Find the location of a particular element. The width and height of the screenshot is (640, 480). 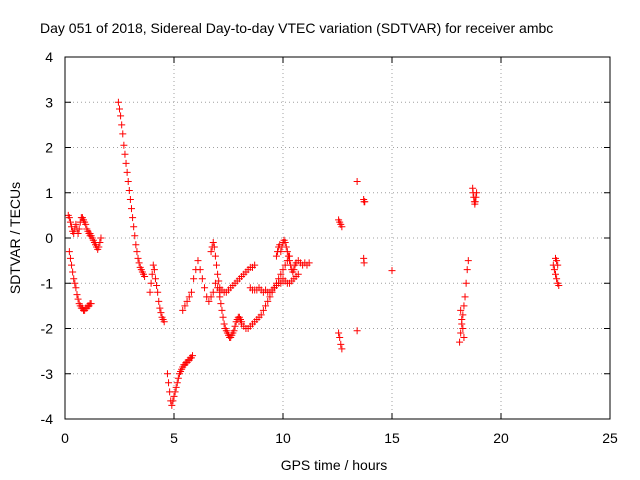

series-seg16 is located at coordinates (464, 301).